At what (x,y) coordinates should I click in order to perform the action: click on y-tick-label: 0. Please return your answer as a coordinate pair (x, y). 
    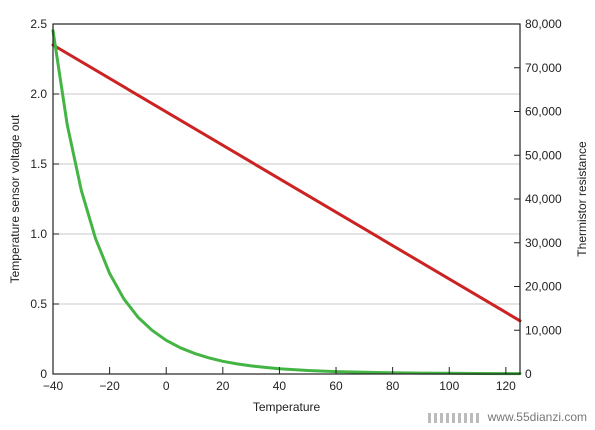
    Looking at the image, I should click on (43, 374).